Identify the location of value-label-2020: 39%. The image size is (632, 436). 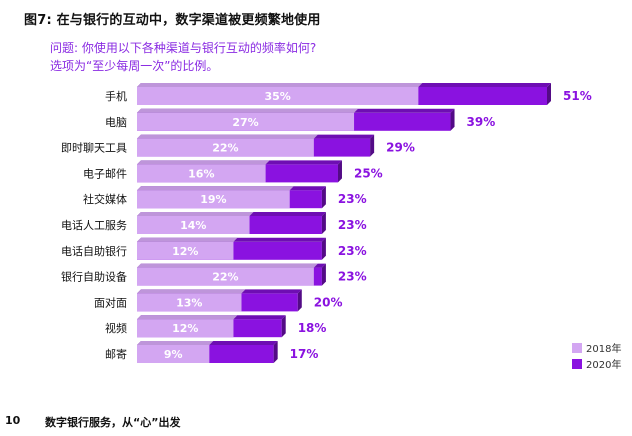
(481, 122).